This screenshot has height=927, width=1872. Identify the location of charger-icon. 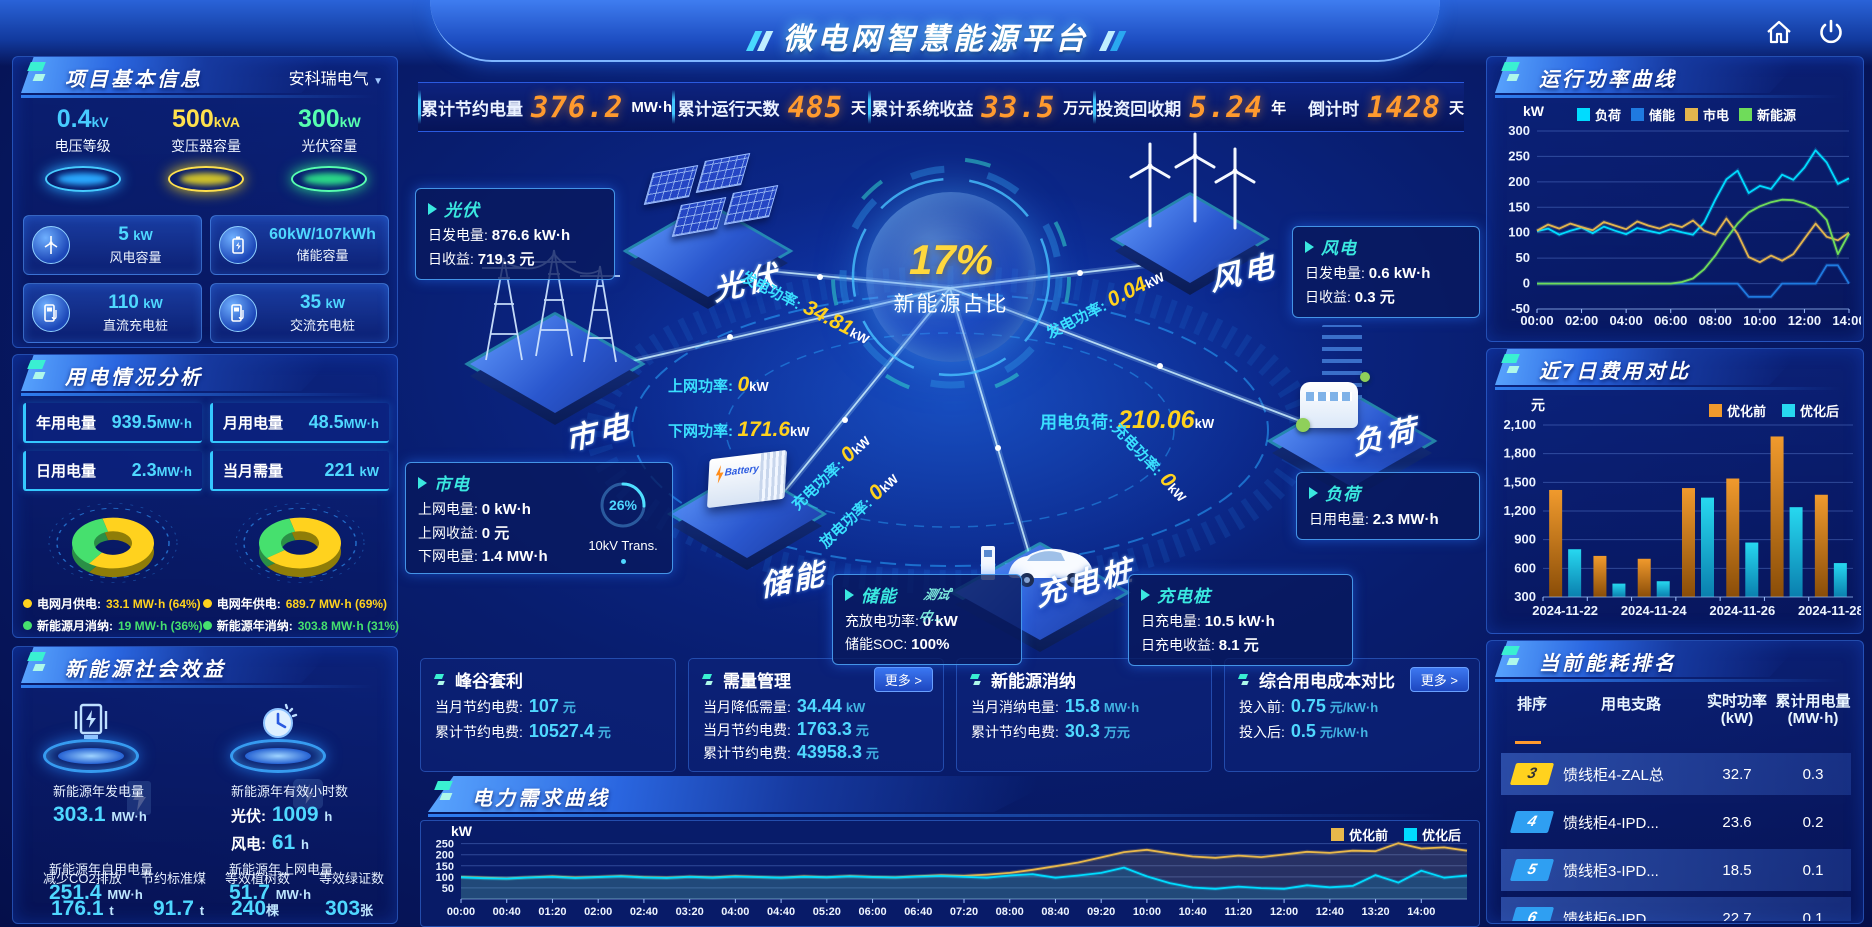
(238, 313).